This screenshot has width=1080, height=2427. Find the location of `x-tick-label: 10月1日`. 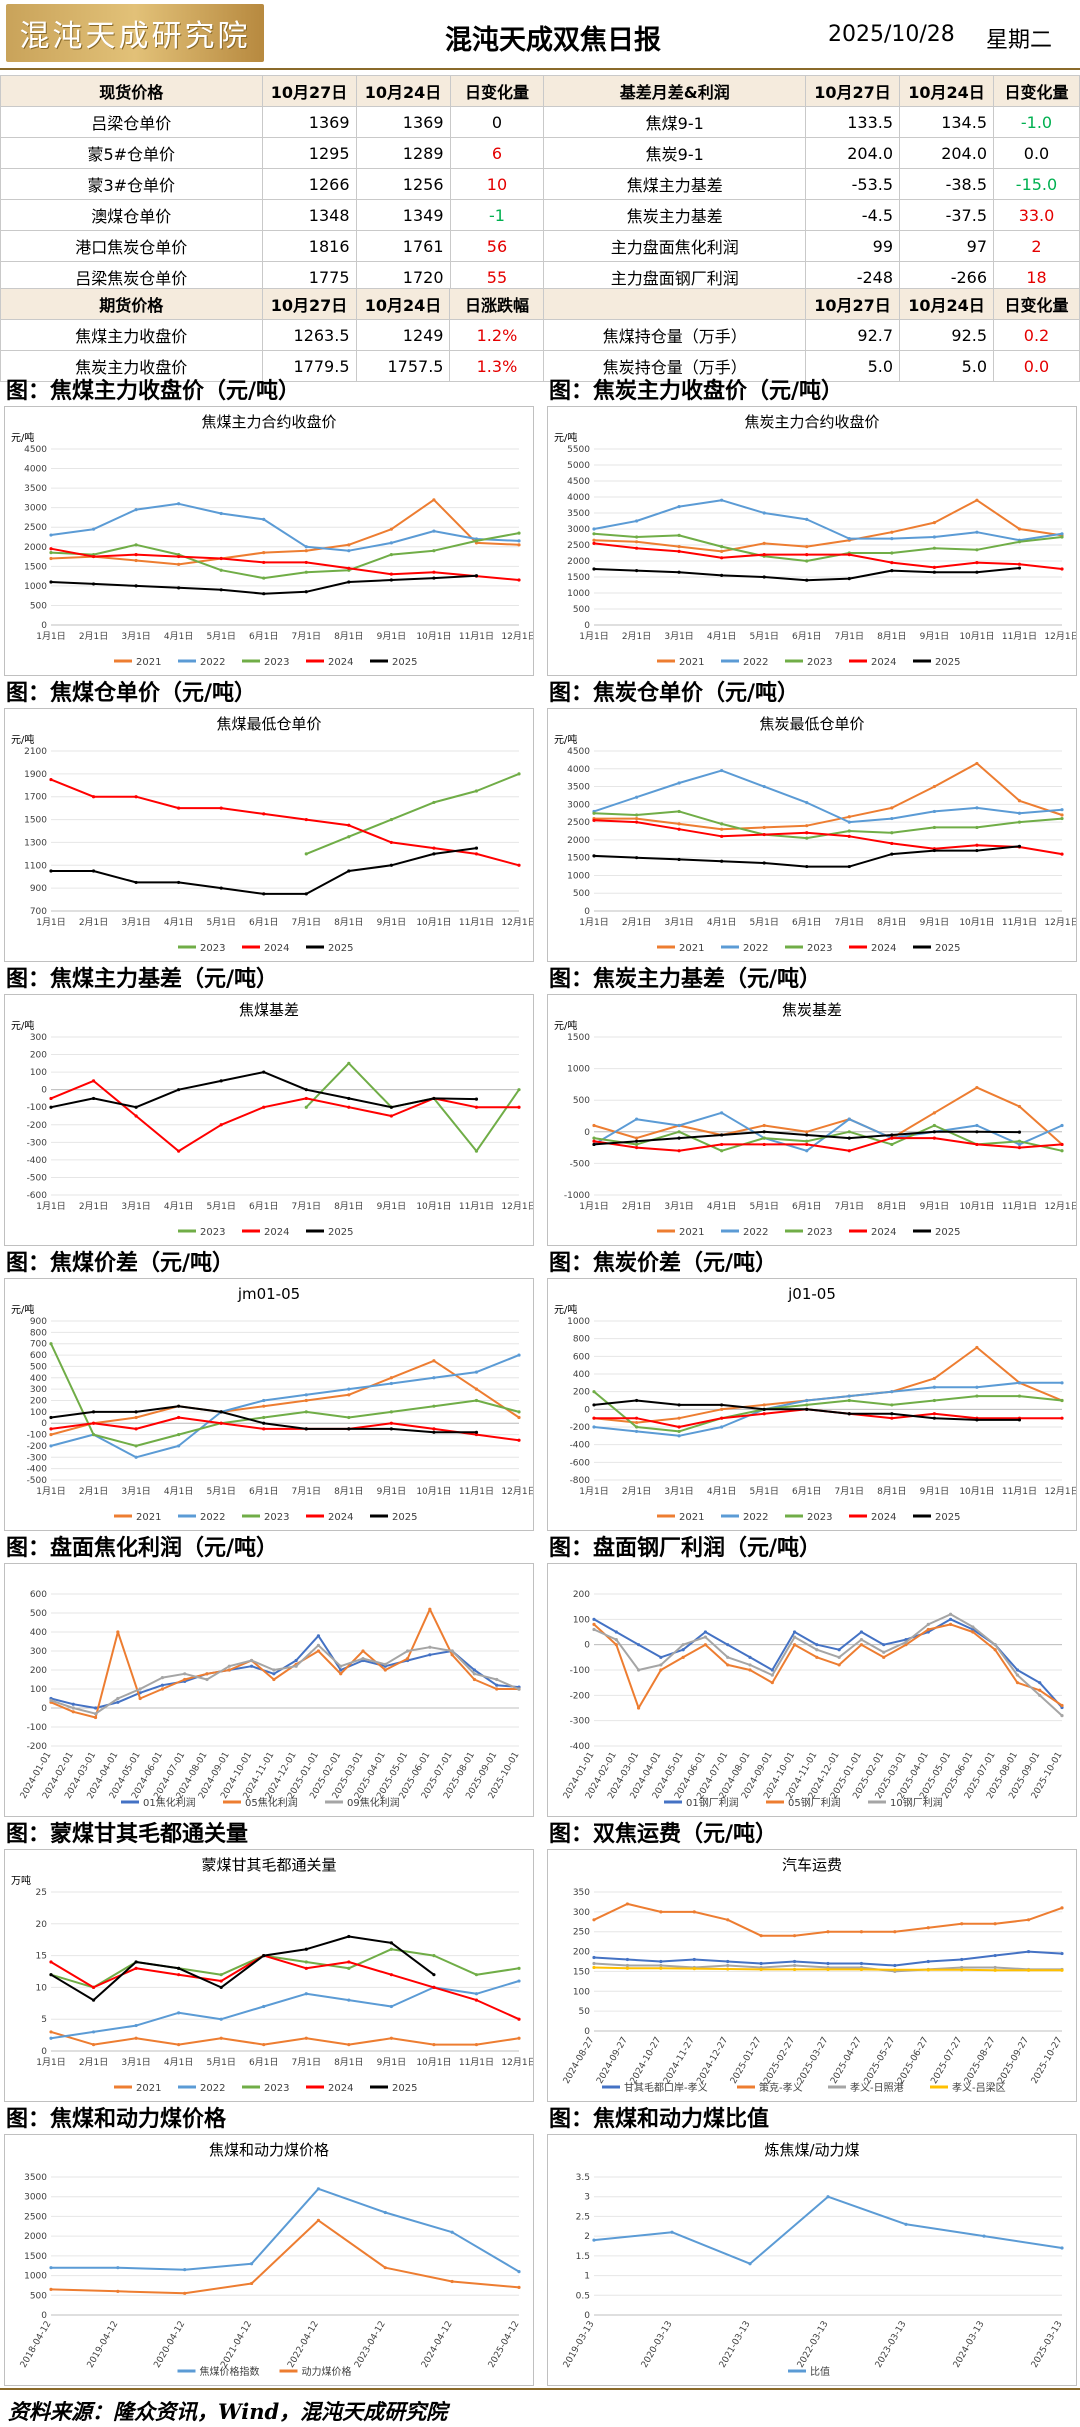

x-tick-label: 10月1日 is located at coordinates (976, 922).